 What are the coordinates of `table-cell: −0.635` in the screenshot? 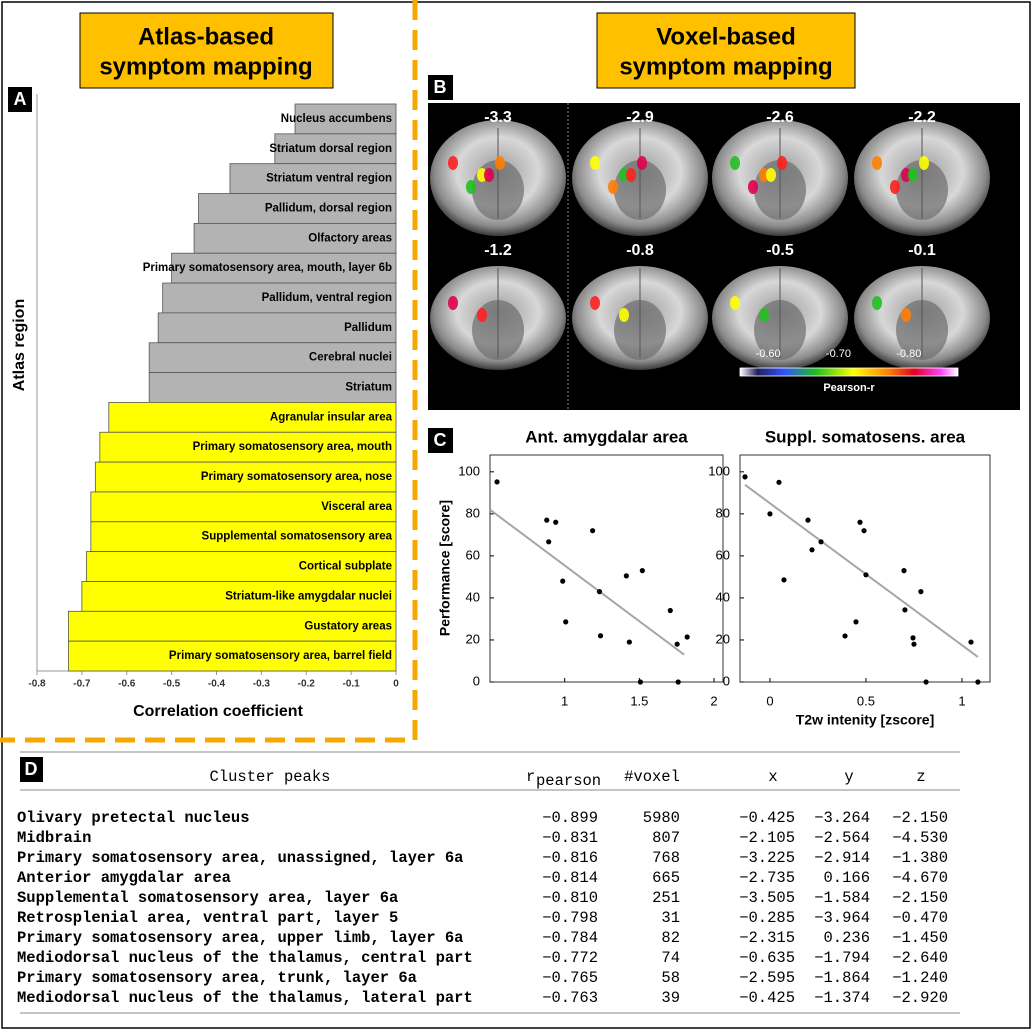 It's located at (767, 958).